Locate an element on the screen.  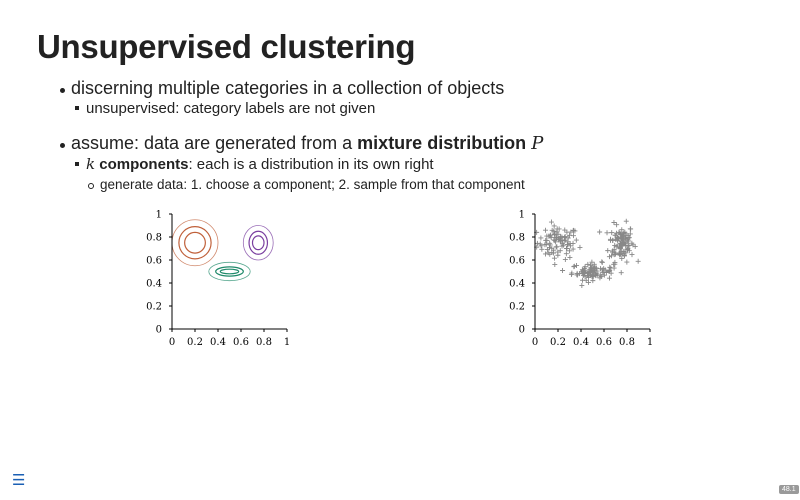
menu-icon: ☰ is located at coordinates (19, 480).